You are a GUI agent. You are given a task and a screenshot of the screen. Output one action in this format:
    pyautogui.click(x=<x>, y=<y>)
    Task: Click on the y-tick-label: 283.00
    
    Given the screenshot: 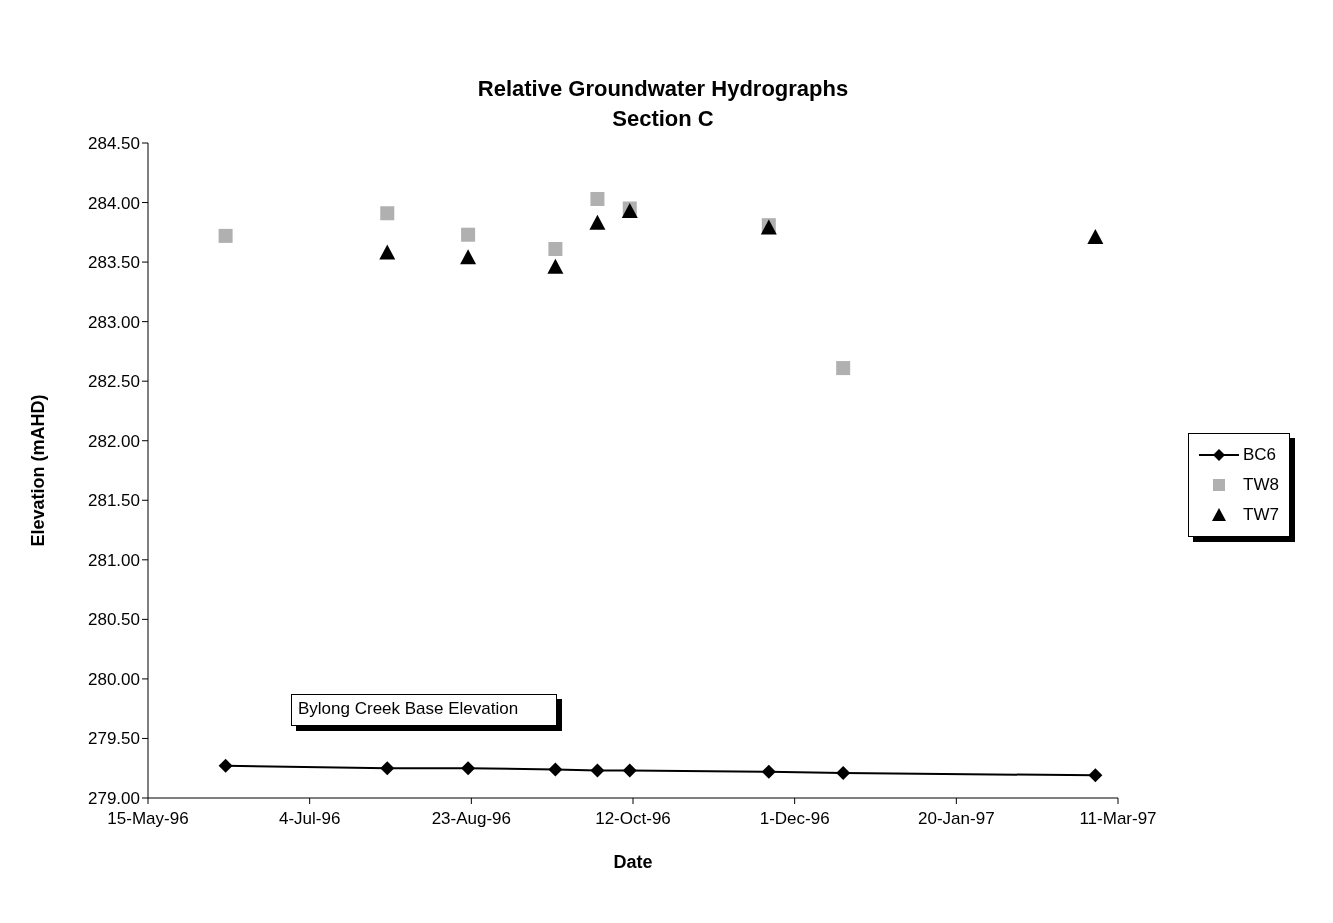 What is the action you would take?
    pyautogui.click(x=114, y=322)
    